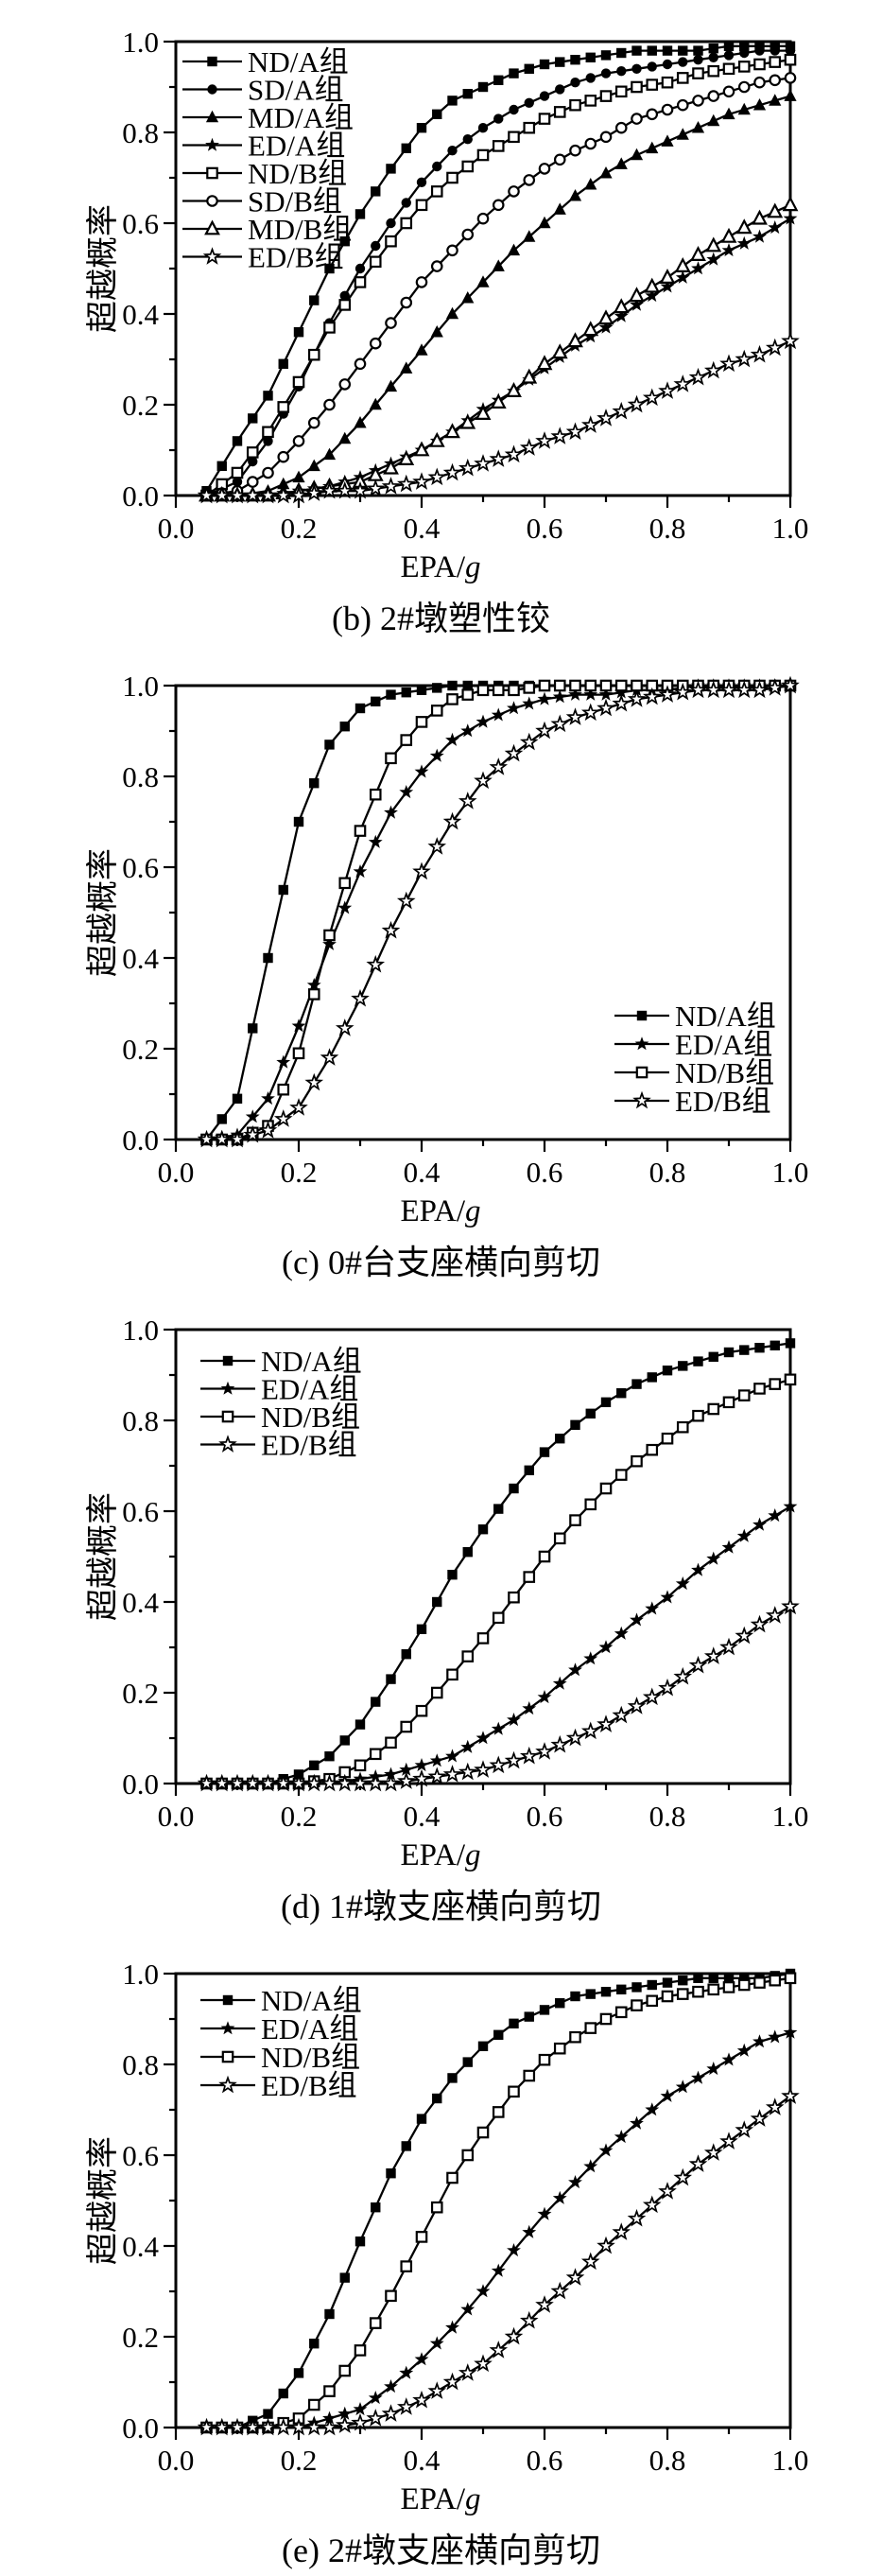 The height and width of the screenshot is (2576, 882). Describe the element at coordinates (295, 201) in the screenshot. I see `legend-label: SD/B组` at that location.